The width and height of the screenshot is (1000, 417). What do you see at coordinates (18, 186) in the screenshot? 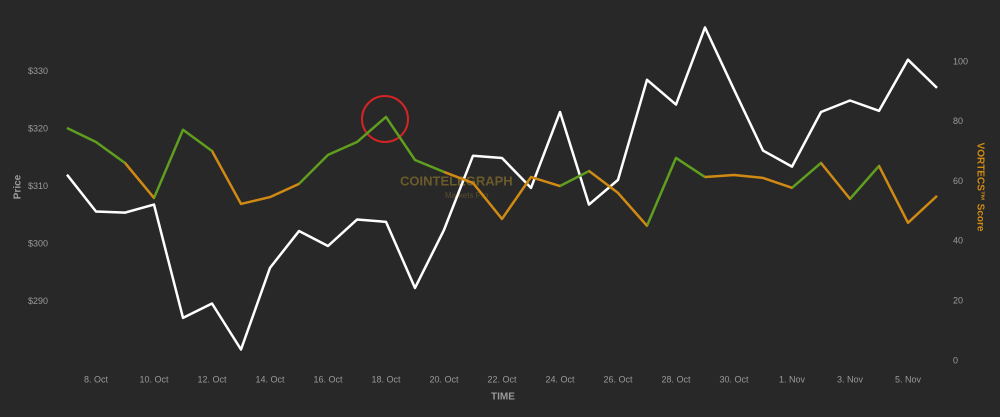
I see `y-axis-title: Price` at bounding box center [18, 186].